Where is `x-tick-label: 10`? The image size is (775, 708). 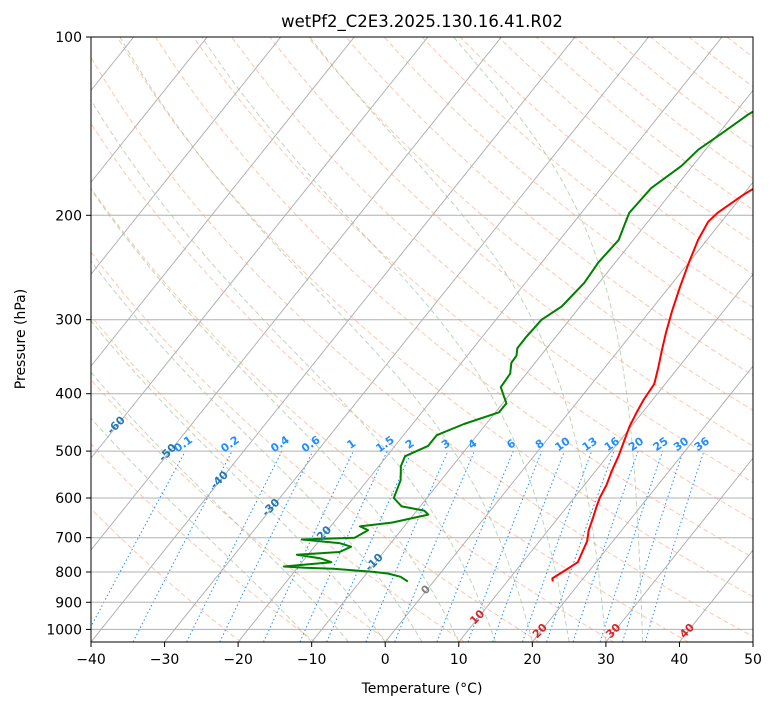 x-tick-label: 10 is located at coordinates (459, 660).